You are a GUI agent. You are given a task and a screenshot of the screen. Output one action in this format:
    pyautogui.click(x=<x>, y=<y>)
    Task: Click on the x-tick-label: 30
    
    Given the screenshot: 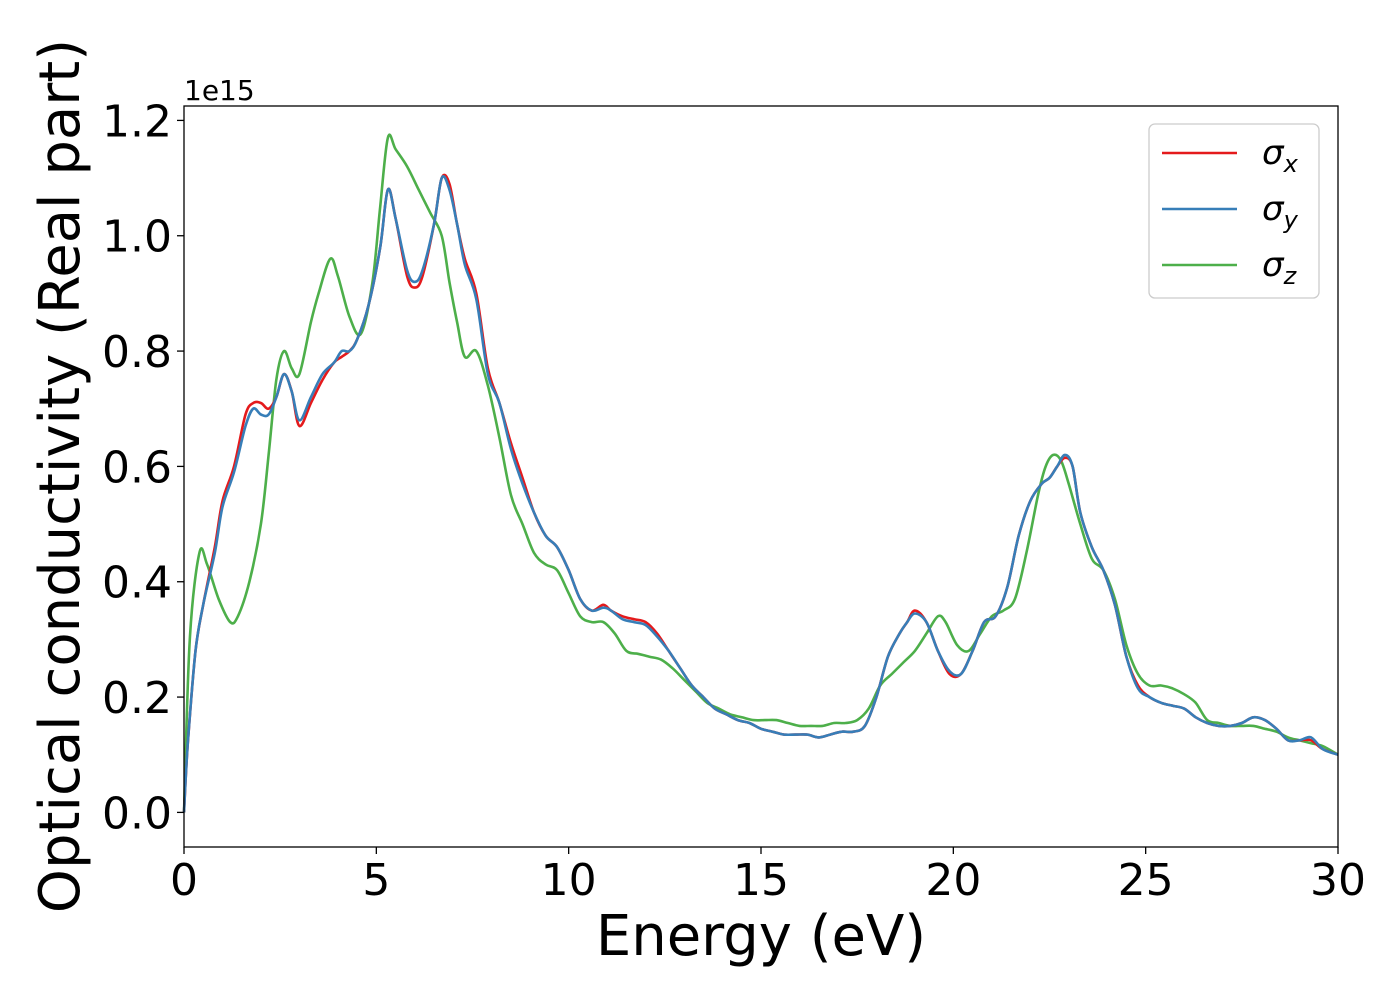 What is the action you would take?
    pyautogui.click(x=1338, y=880)
    